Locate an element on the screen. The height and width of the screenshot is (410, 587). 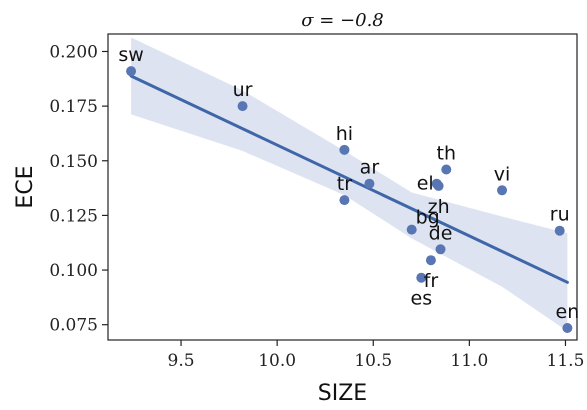
y-tick-label: 0.200 is located at coordinates (73, 52).